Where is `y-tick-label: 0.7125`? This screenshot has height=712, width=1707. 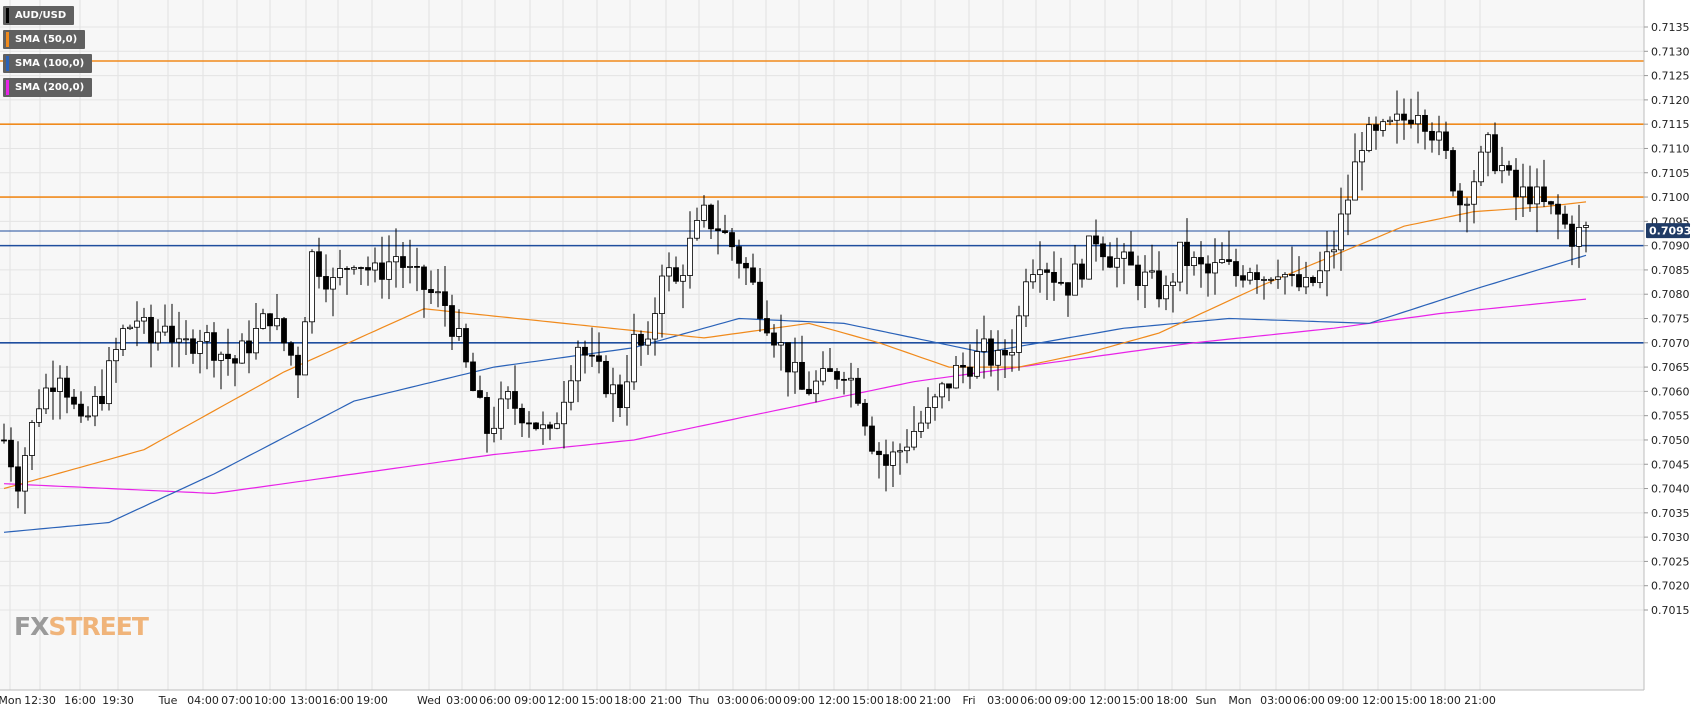 y-tick-label: 0.7125 is located at coordinates (1670, 76).